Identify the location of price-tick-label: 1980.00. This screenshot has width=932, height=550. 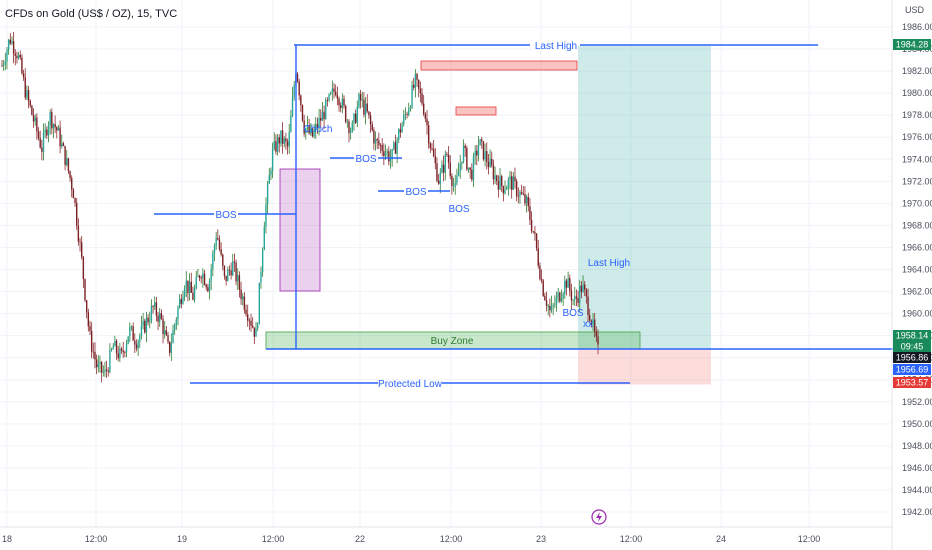
(917, 93).